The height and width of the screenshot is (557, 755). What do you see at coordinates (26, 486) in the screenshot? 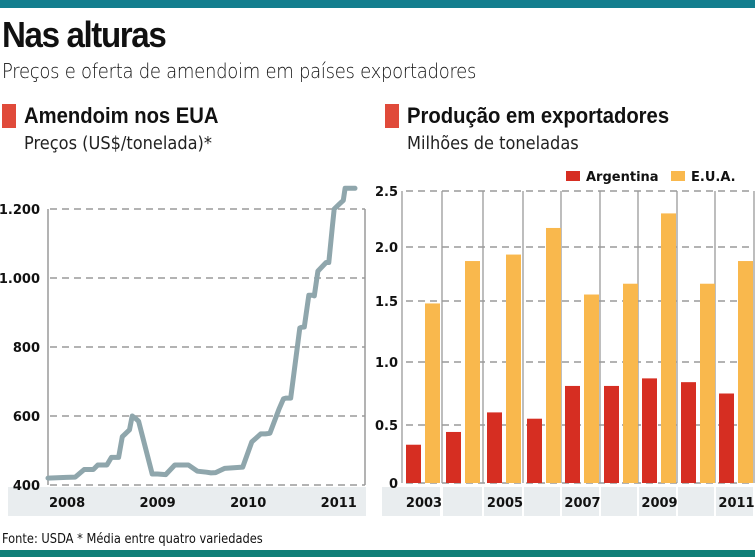
I see `y-tick-label: 400` at bounding box center [26, 486].